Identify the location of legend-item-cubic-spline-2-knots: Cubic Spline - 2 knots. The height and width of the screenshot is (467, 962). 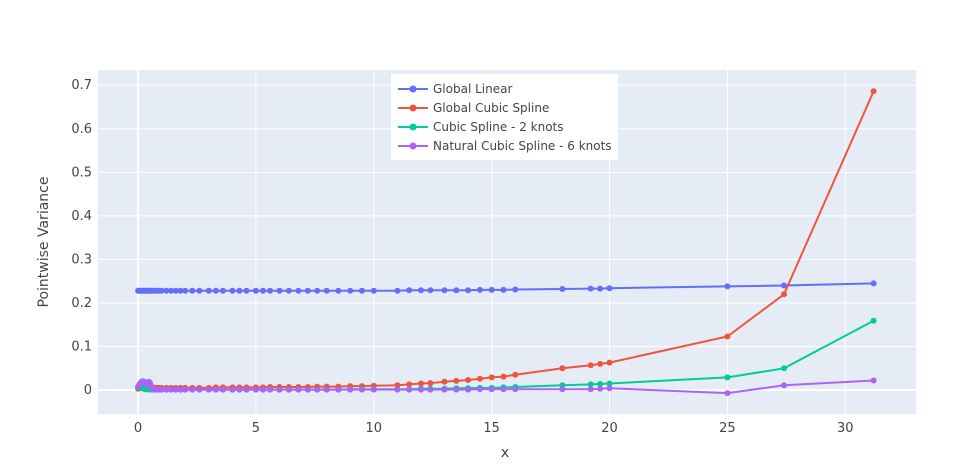
(481, 127).